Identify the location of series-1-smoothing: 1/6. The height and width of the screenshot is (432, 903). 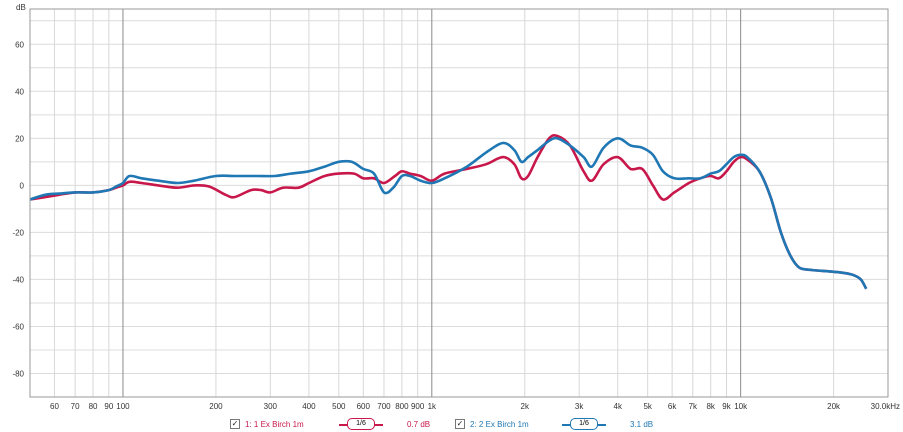
(361, 423).